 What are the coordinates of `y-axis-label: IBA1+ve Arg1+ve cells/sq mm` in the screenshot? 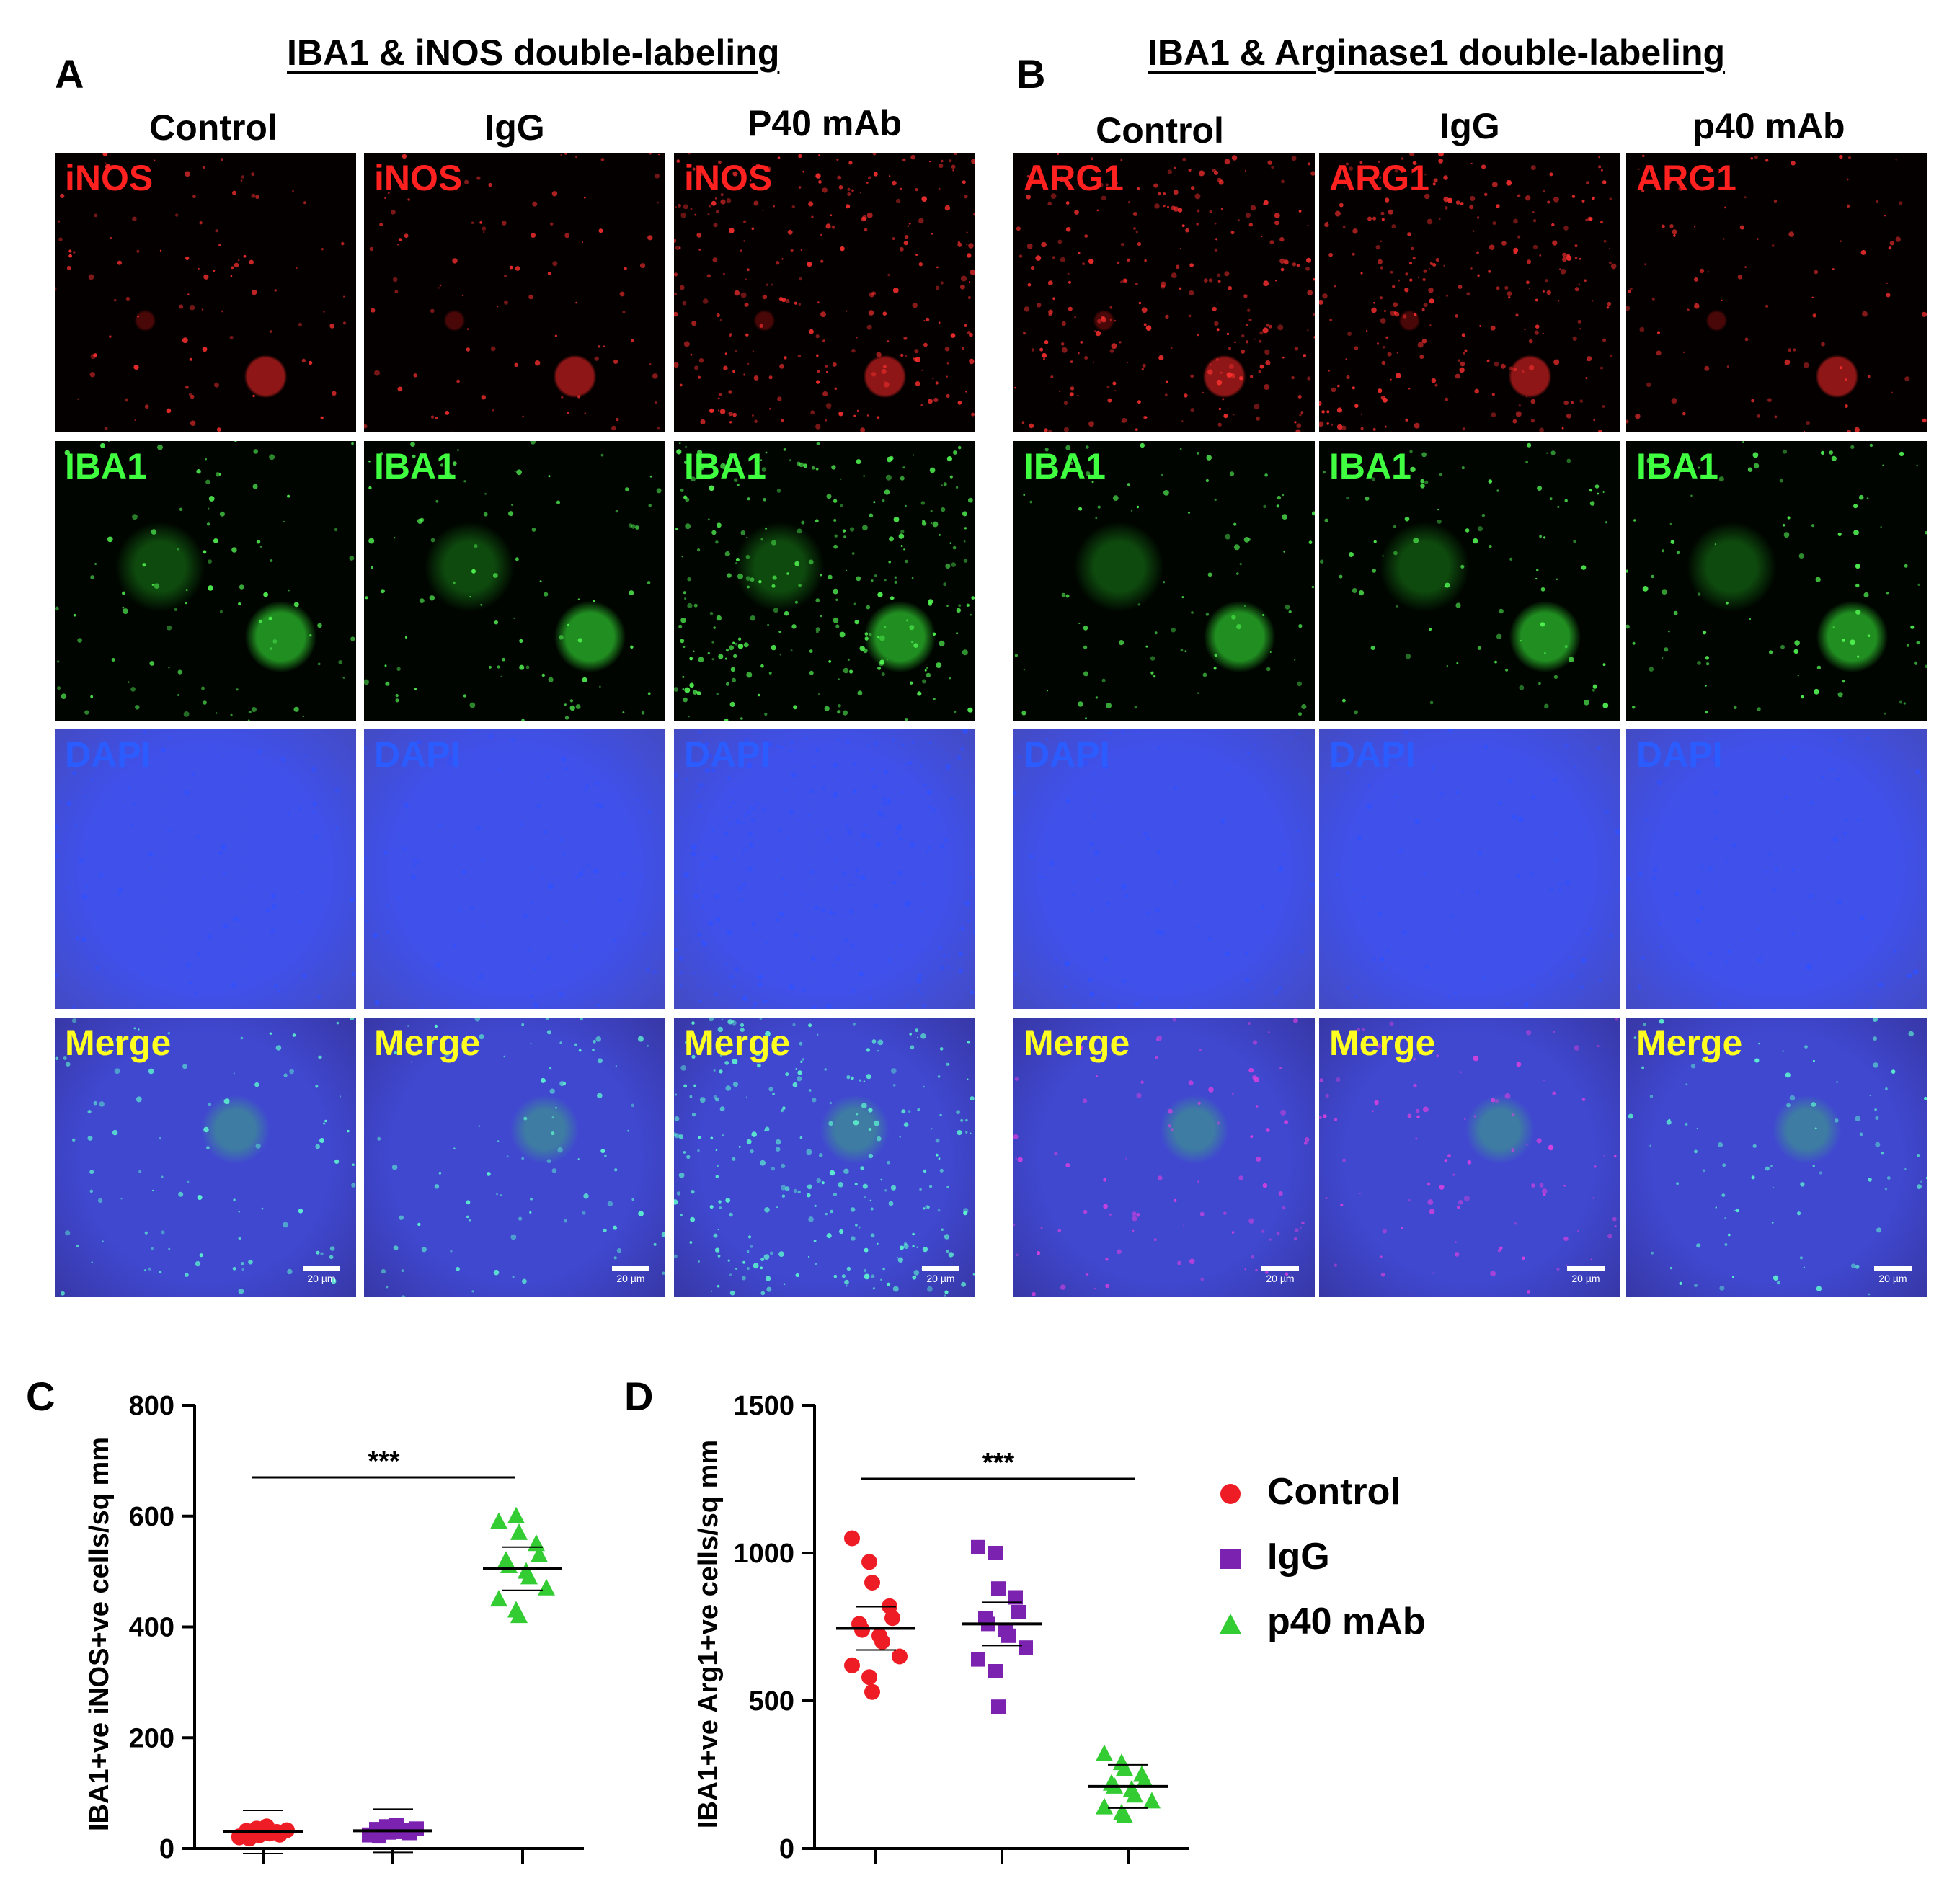 It's located at (708, 1634).